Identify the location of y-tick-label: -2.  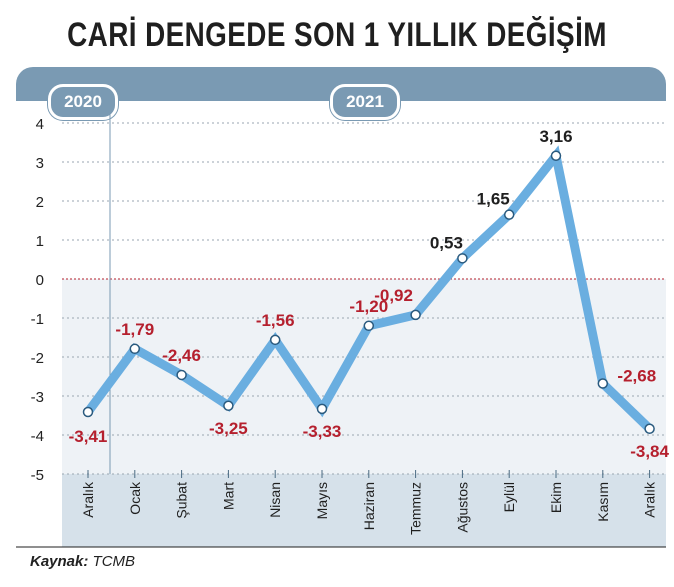
(37, 358).